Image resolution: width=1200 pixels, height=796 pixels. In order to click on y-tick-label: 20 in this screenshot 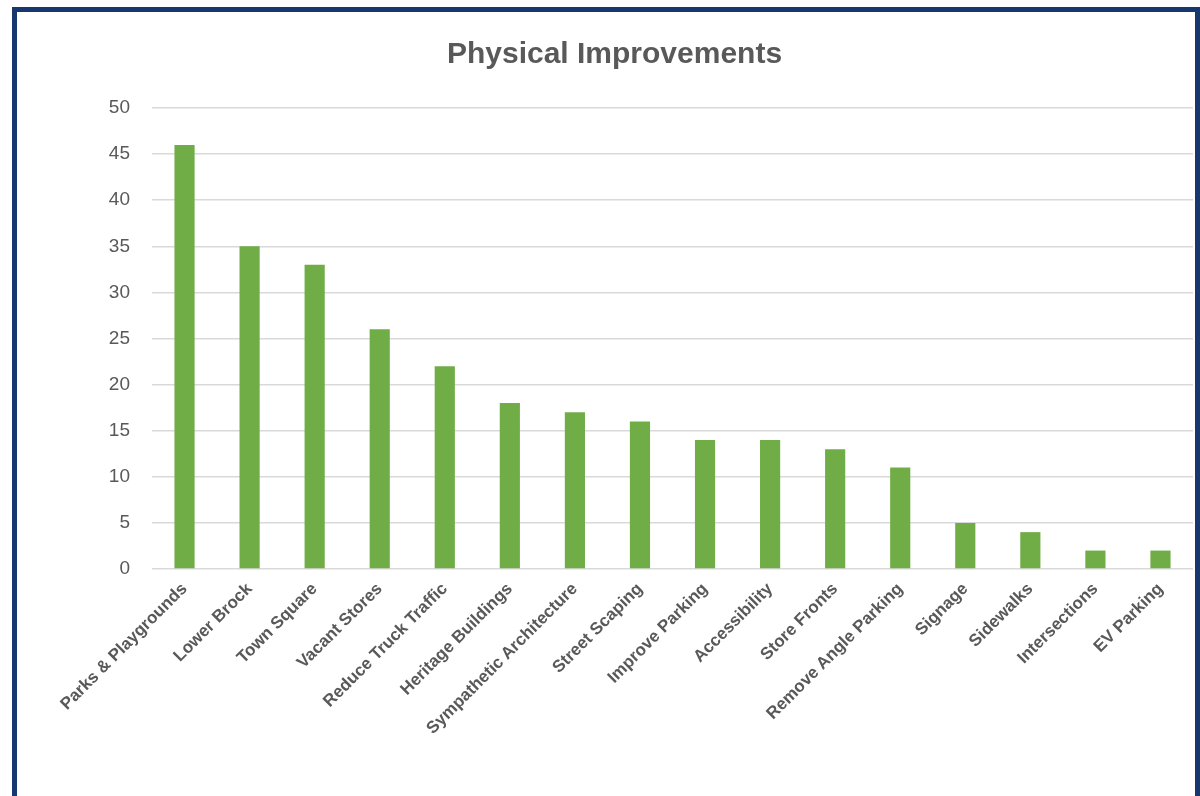, I will do `click(119, 383)`.